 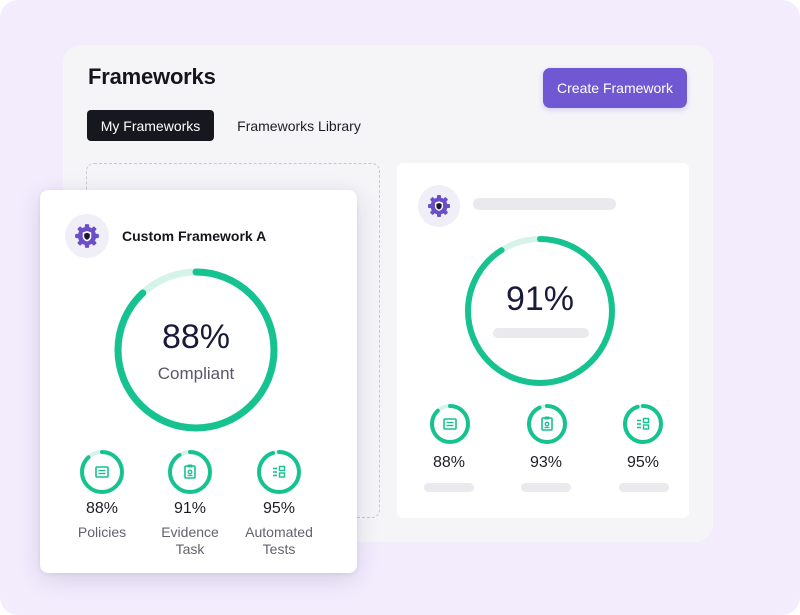 I want to click on compliance-status-label: Compliant, so click(x=196, y=373).